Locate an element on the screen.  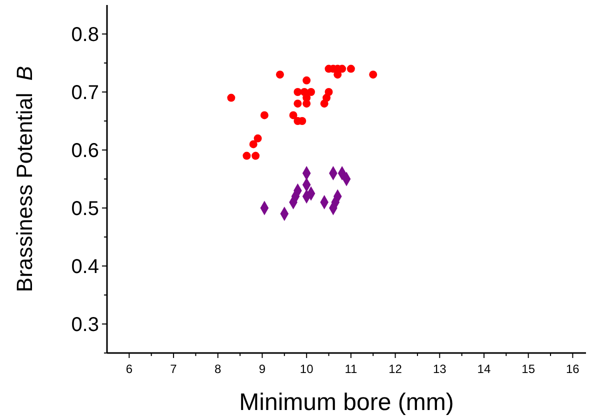
x-tick-label: 10 is located at coordinates (307, 369).